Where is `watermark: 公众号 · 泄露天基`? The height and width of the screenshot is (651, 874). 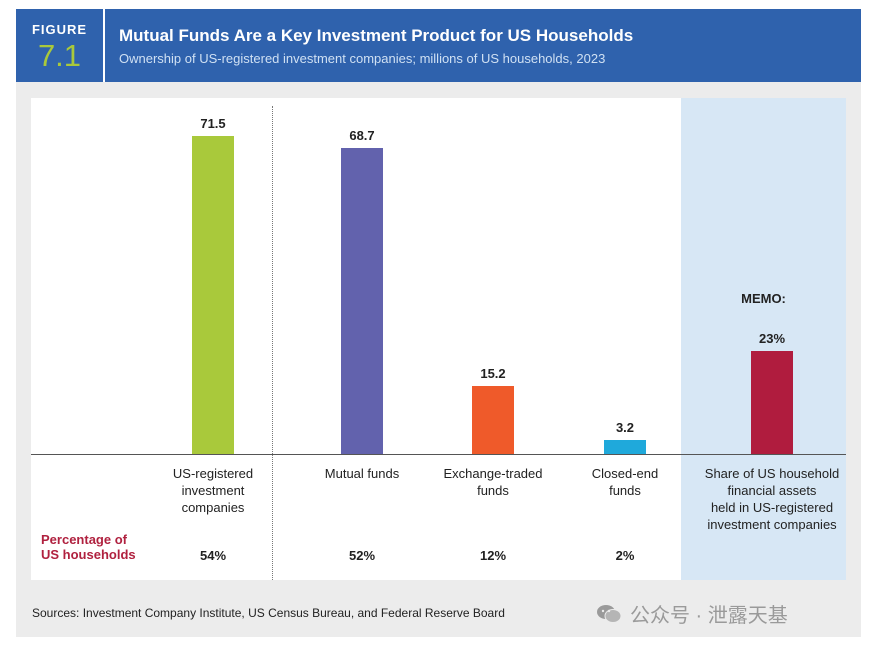
watermark: 公众号 · 泄露天基 is located at coordinates (692, 613).